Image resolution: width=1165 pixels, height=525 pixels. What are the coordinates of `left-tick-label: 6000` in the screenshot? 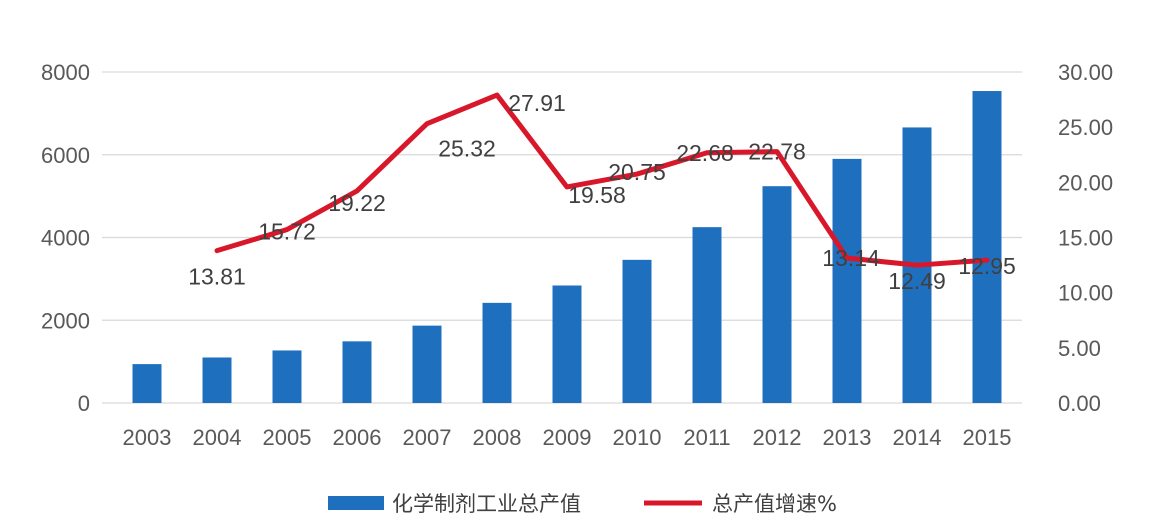 It's located at (65, 155).